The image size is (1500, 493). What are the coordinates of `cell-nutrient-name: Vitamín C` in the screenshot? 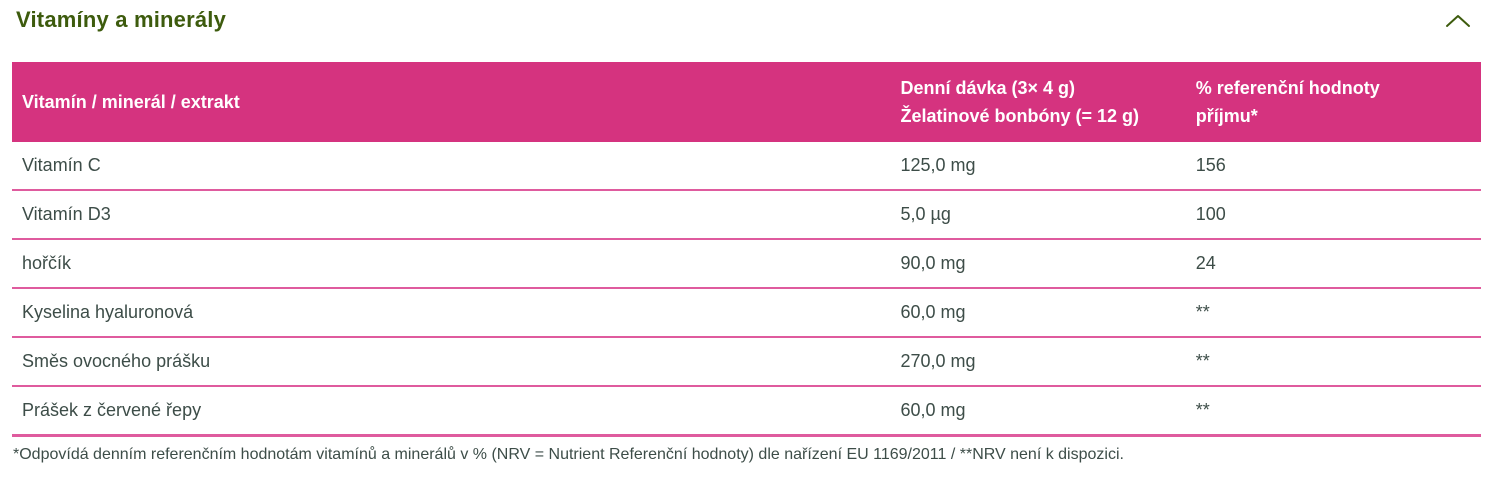 It's located at (61, 165).